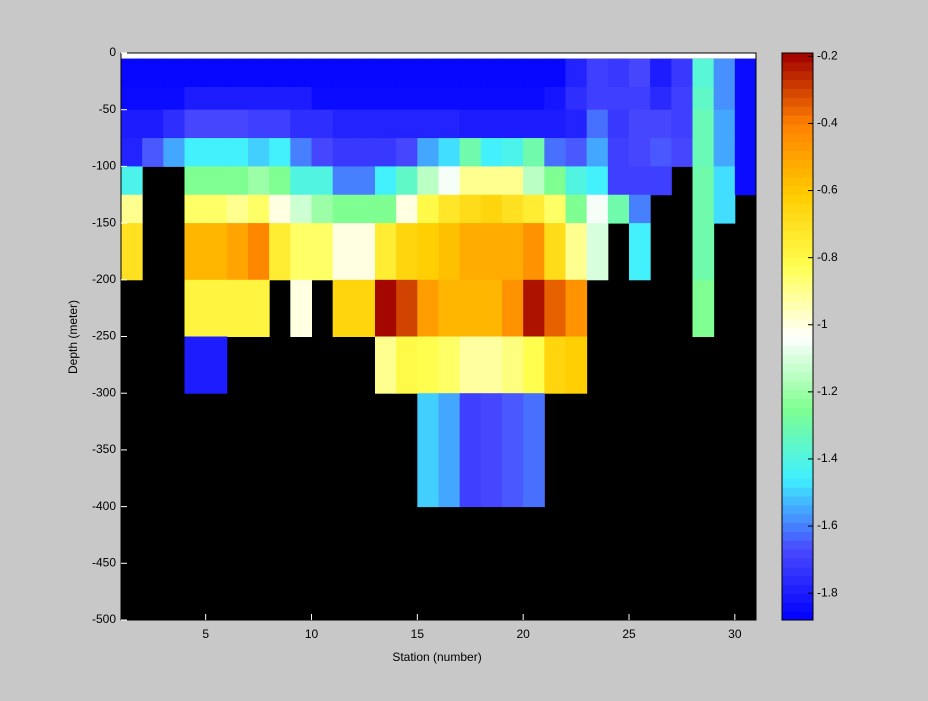 The height and width of the screenshot is (701, 928). I want to click on x-tick-label: 15, so click(418, 634).